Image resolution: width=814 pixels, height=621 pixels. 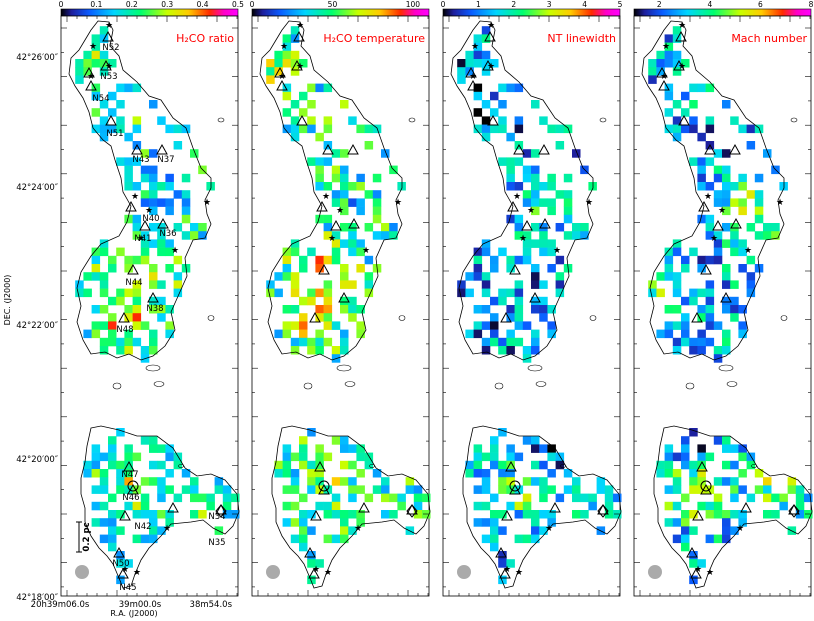 I want to click on colorbar-tick-label: 2, so click(x=659, y=4).